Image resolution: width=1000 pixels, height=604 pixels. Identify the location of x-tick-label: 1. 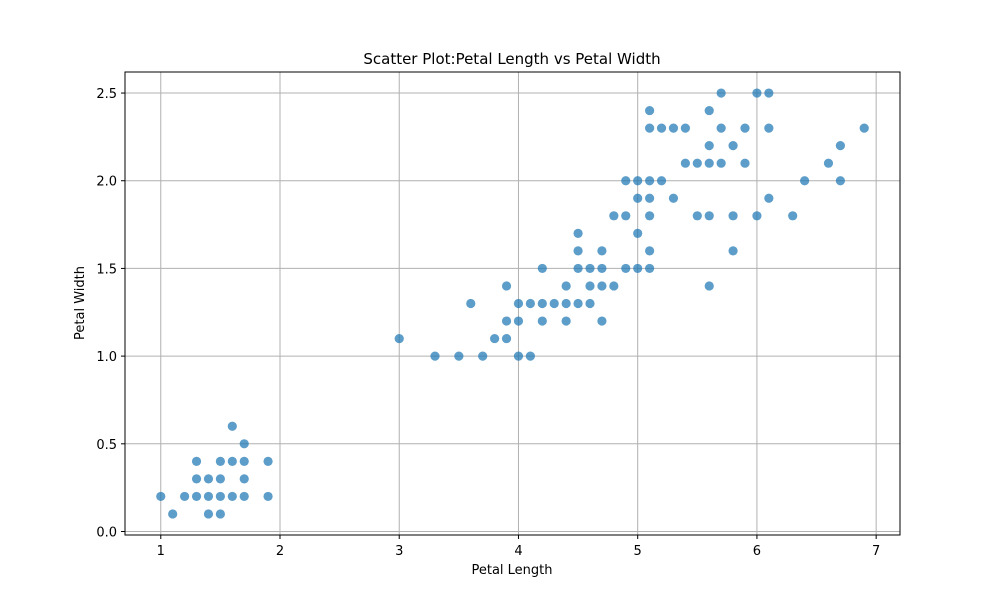
(161, 551).